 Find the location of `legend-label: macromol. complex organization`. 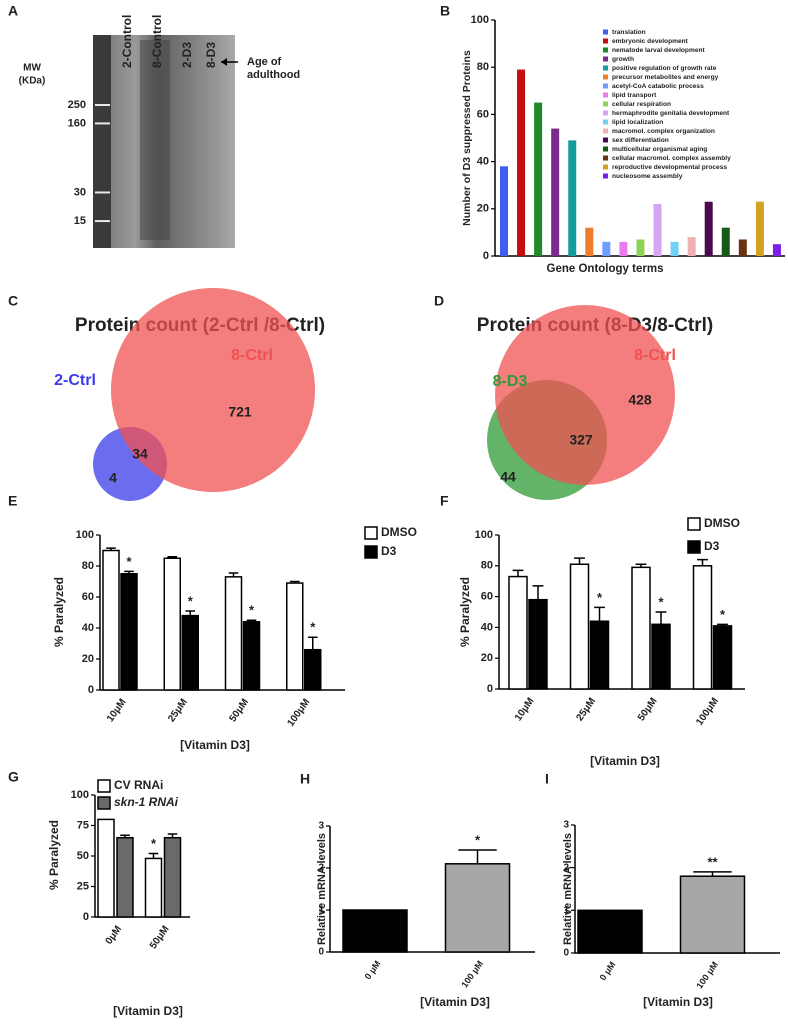

legend-label: macromol. complex organization is located at coordinates (663, 131).